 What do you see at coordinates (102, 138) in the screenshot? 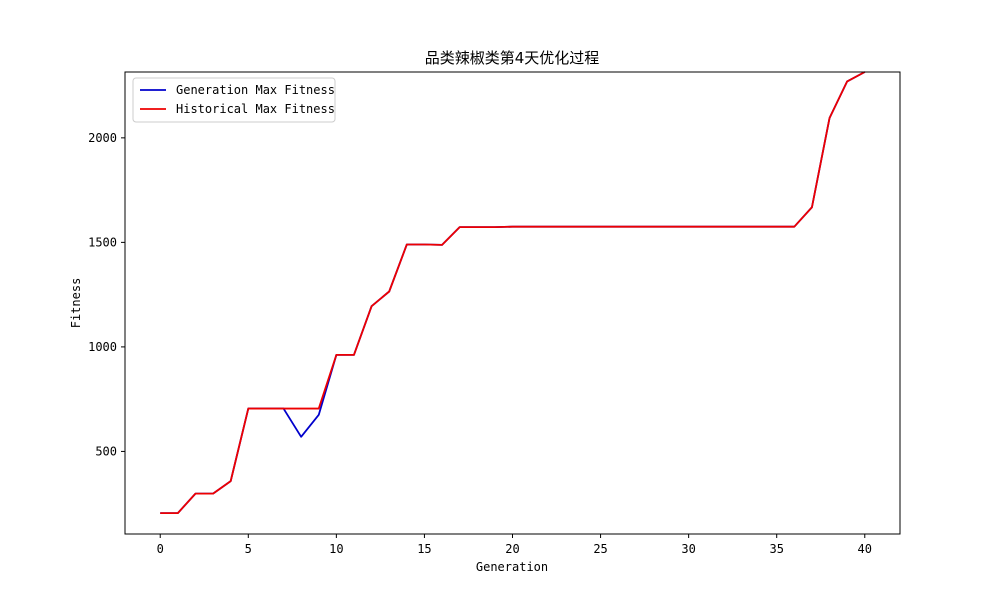
I see `y-tick-label: 2000` at bounding box center [102, 138].